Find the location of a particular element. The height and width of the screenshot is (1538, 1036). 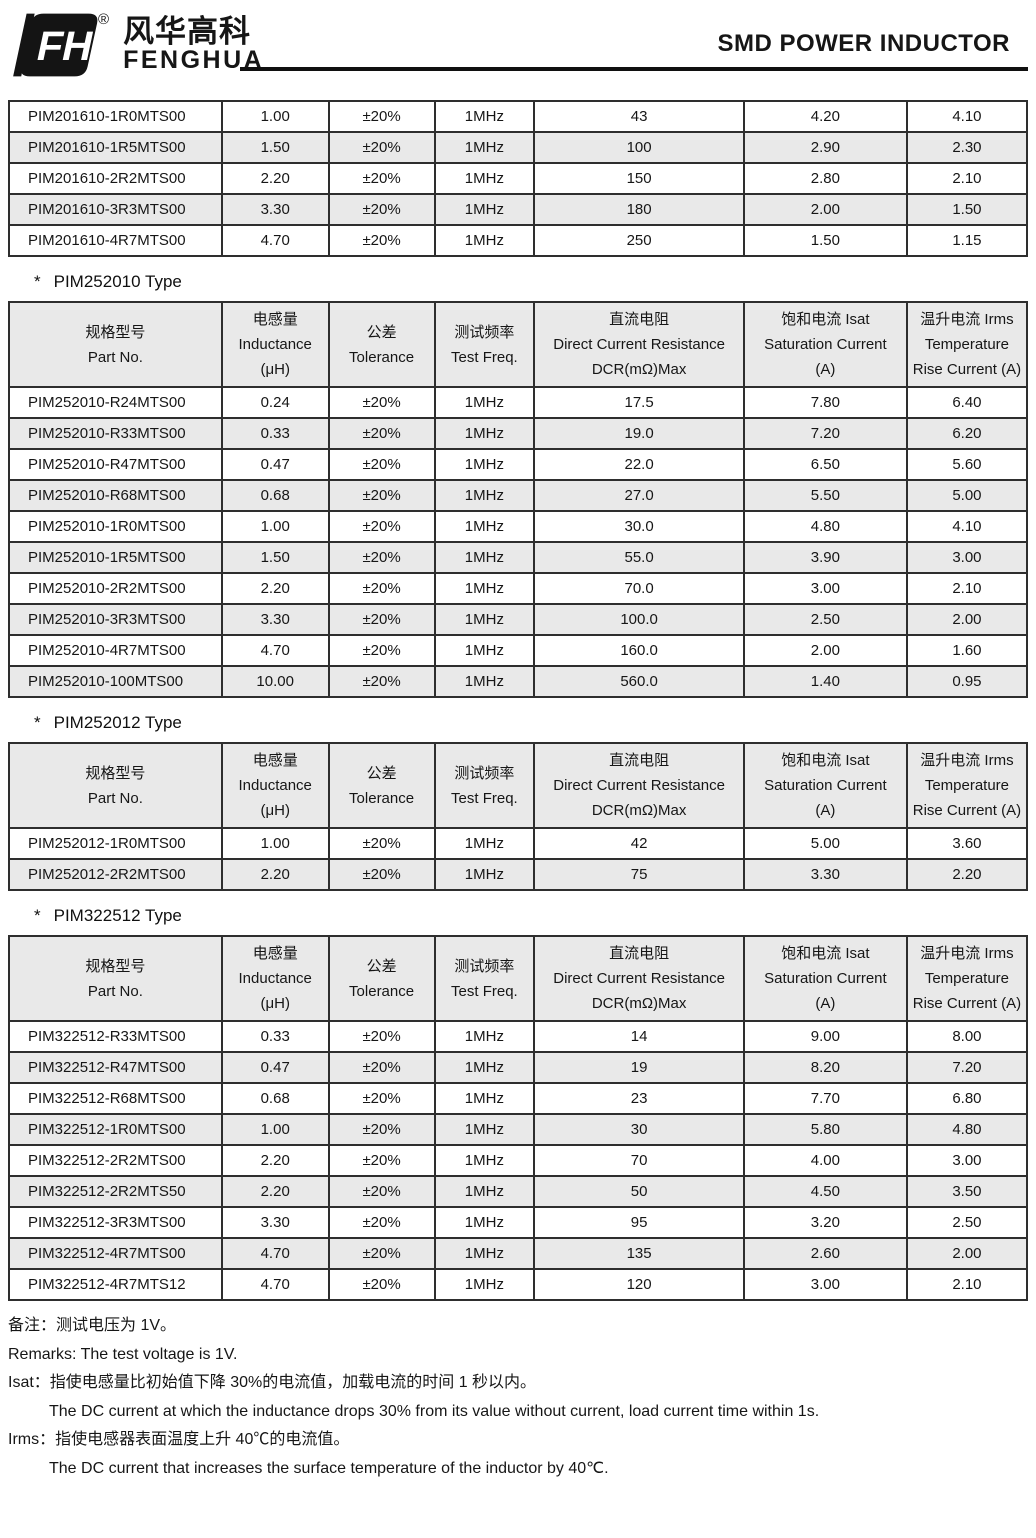

column-header-line: Tolerance is located at coordinates (382, 991).